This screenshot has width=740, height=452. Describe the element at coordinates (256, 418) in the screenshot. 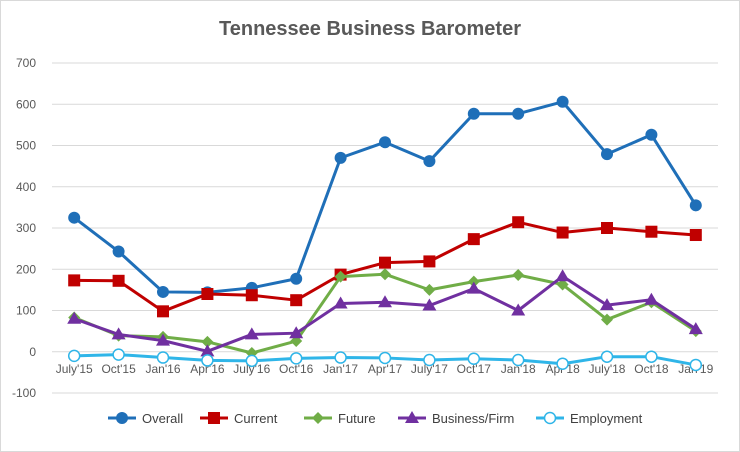

I see `legend-label: Current` at that location.